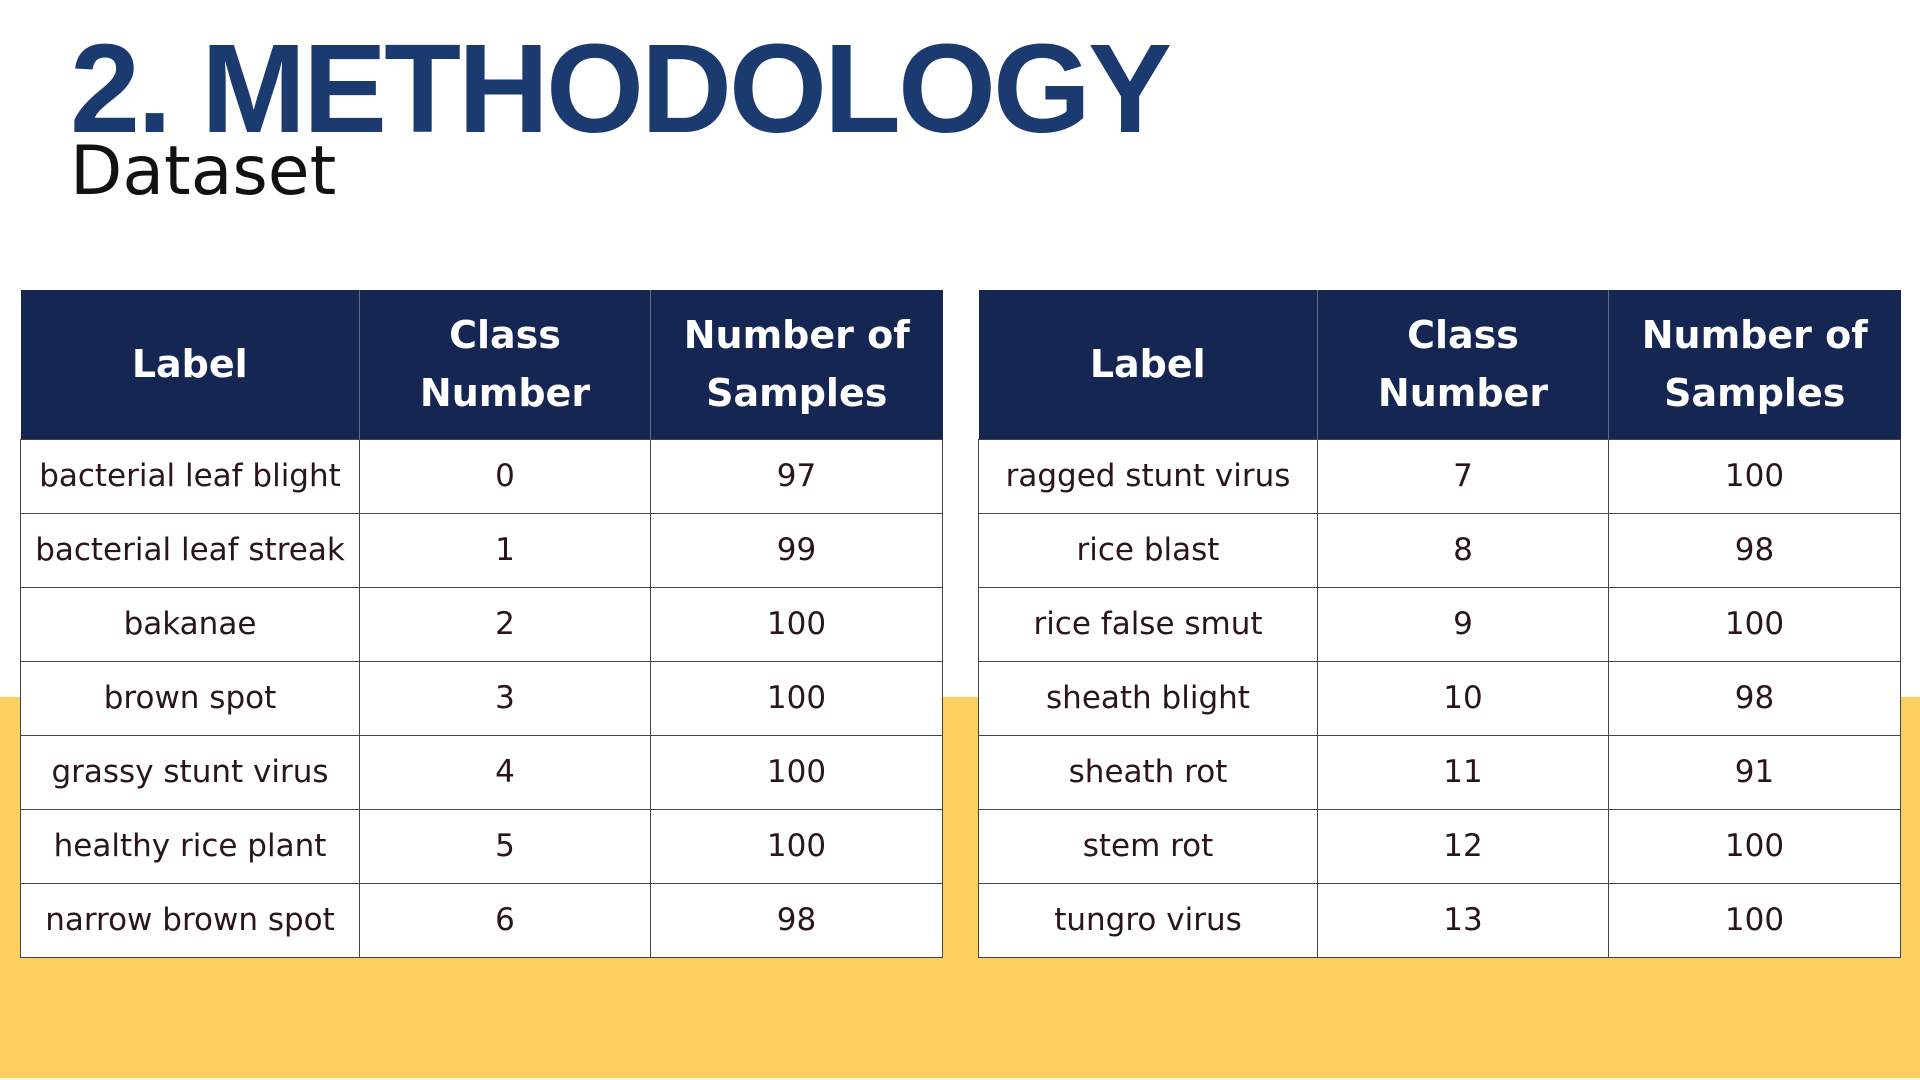 This screenshot has height=1080, width=1920. I want to click on cell-label: rice false smut, so click(1148, 624).